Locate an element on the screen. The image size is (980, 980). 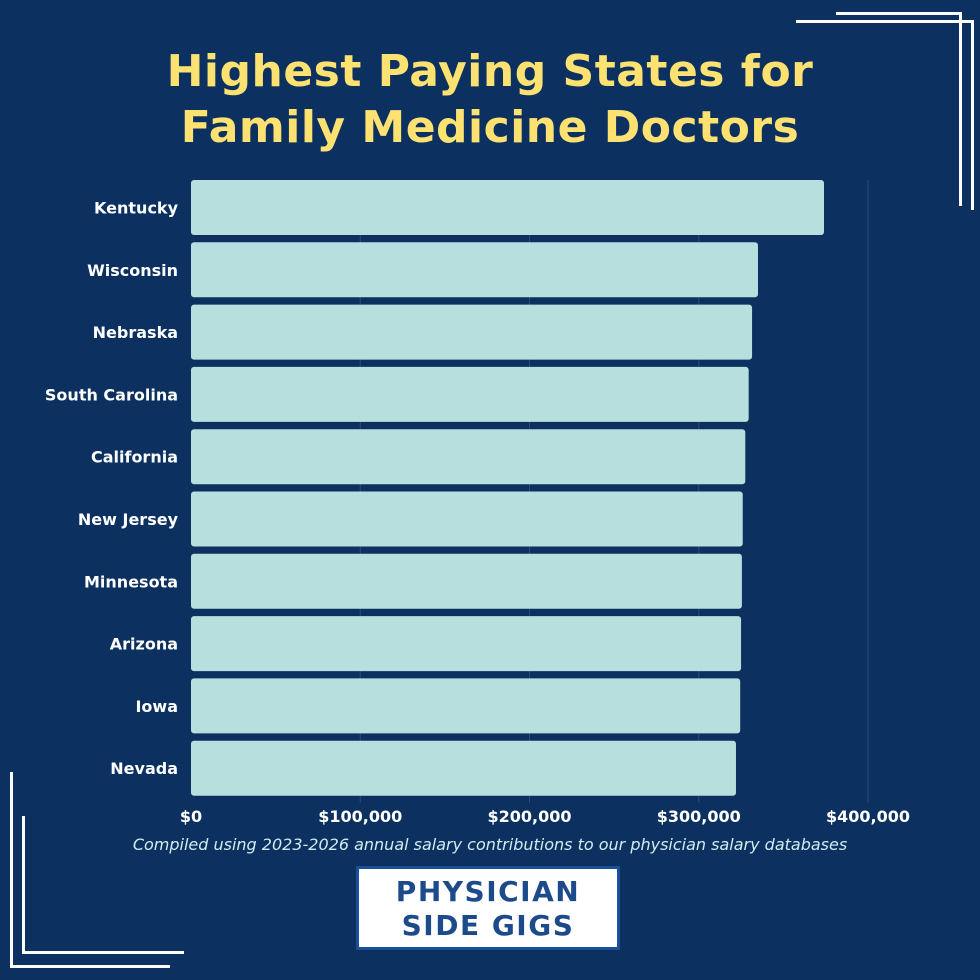
physician-side-gigs-logo: PHYSICIAN SIDE GIGS is located at coordinates (488, 908).